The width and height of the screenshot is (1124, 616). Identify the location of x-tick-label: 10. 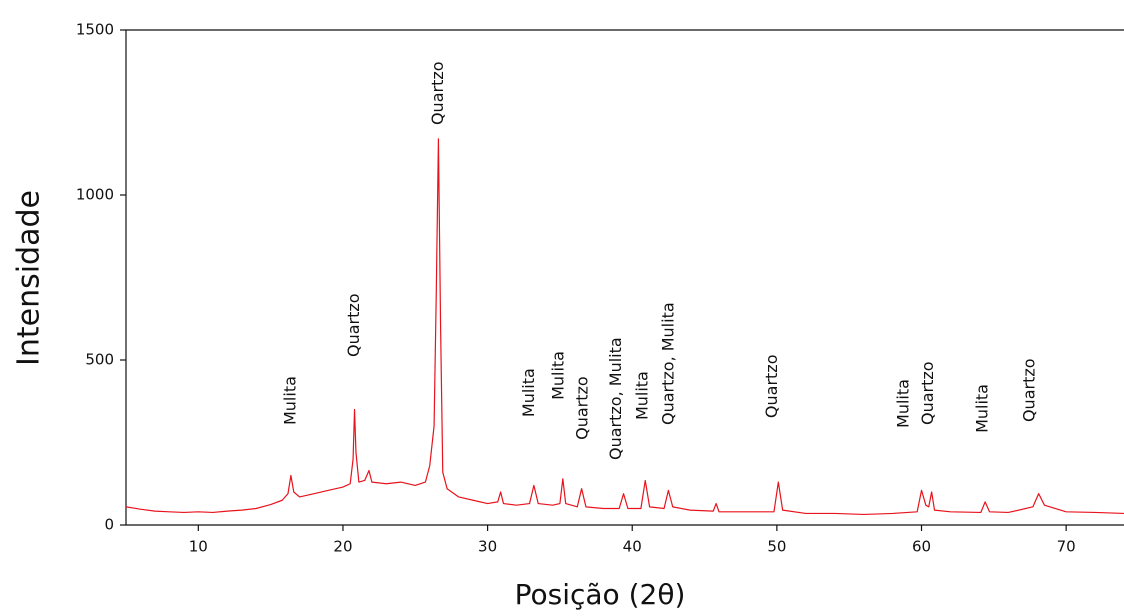
(198, 547).